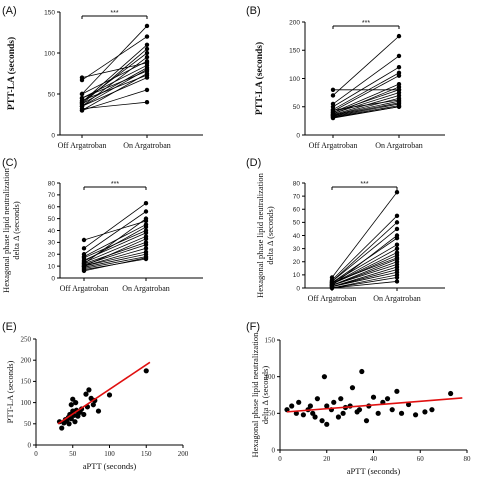  I want to click on panel-label: (F), so click(253, 327).